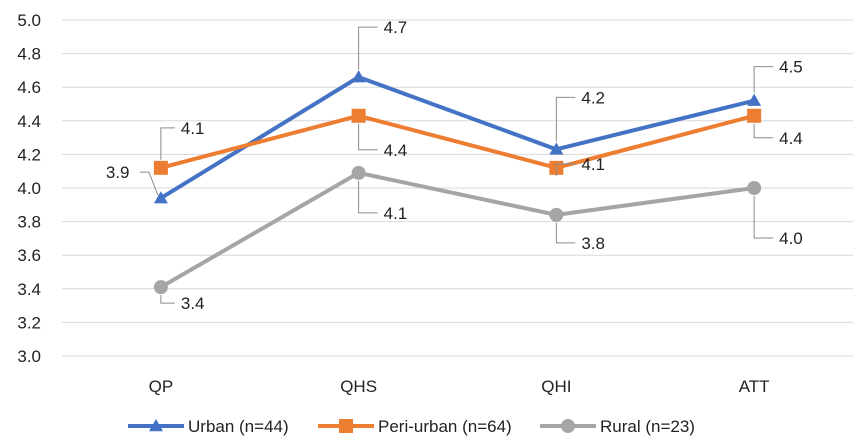  I want to click on y-tick-label: 4.0, so click(29, 188).